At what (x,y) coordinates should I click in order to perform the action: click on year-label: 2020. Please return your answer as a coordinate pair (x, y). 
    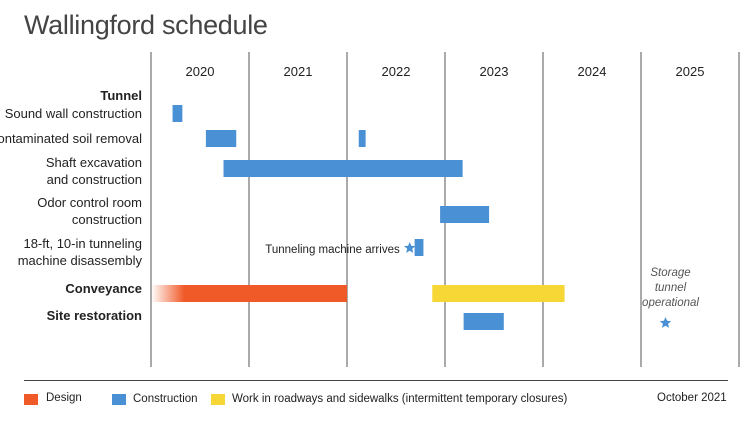
    Looking at the image, I should click on (200, 71).